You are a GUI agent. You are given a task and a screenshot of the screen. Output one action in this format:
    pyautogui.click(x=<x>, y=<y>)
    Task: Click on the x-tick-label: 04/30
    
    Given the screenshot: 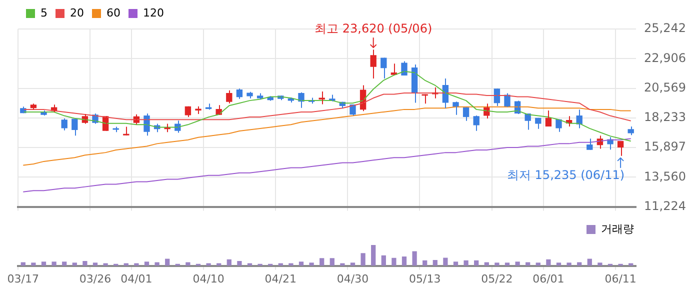 What is the action you would take?
    pyautogui.click(x=352, y=279)
    